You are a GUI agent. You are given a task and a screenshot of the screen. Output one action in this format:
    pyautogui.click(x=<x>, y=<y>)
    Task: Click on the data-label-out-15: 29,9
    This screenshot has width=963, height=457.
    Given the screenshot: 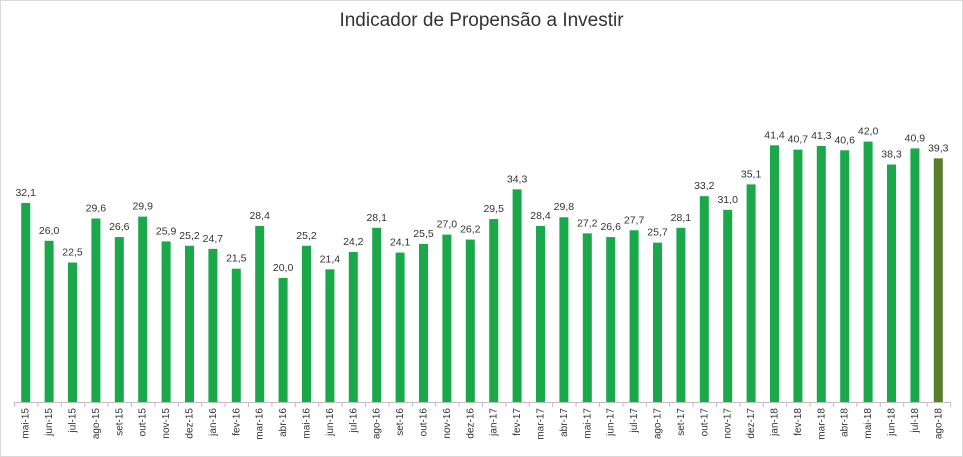 What is the action you would take?
    pyautogui.click(x=142, y=207)
    